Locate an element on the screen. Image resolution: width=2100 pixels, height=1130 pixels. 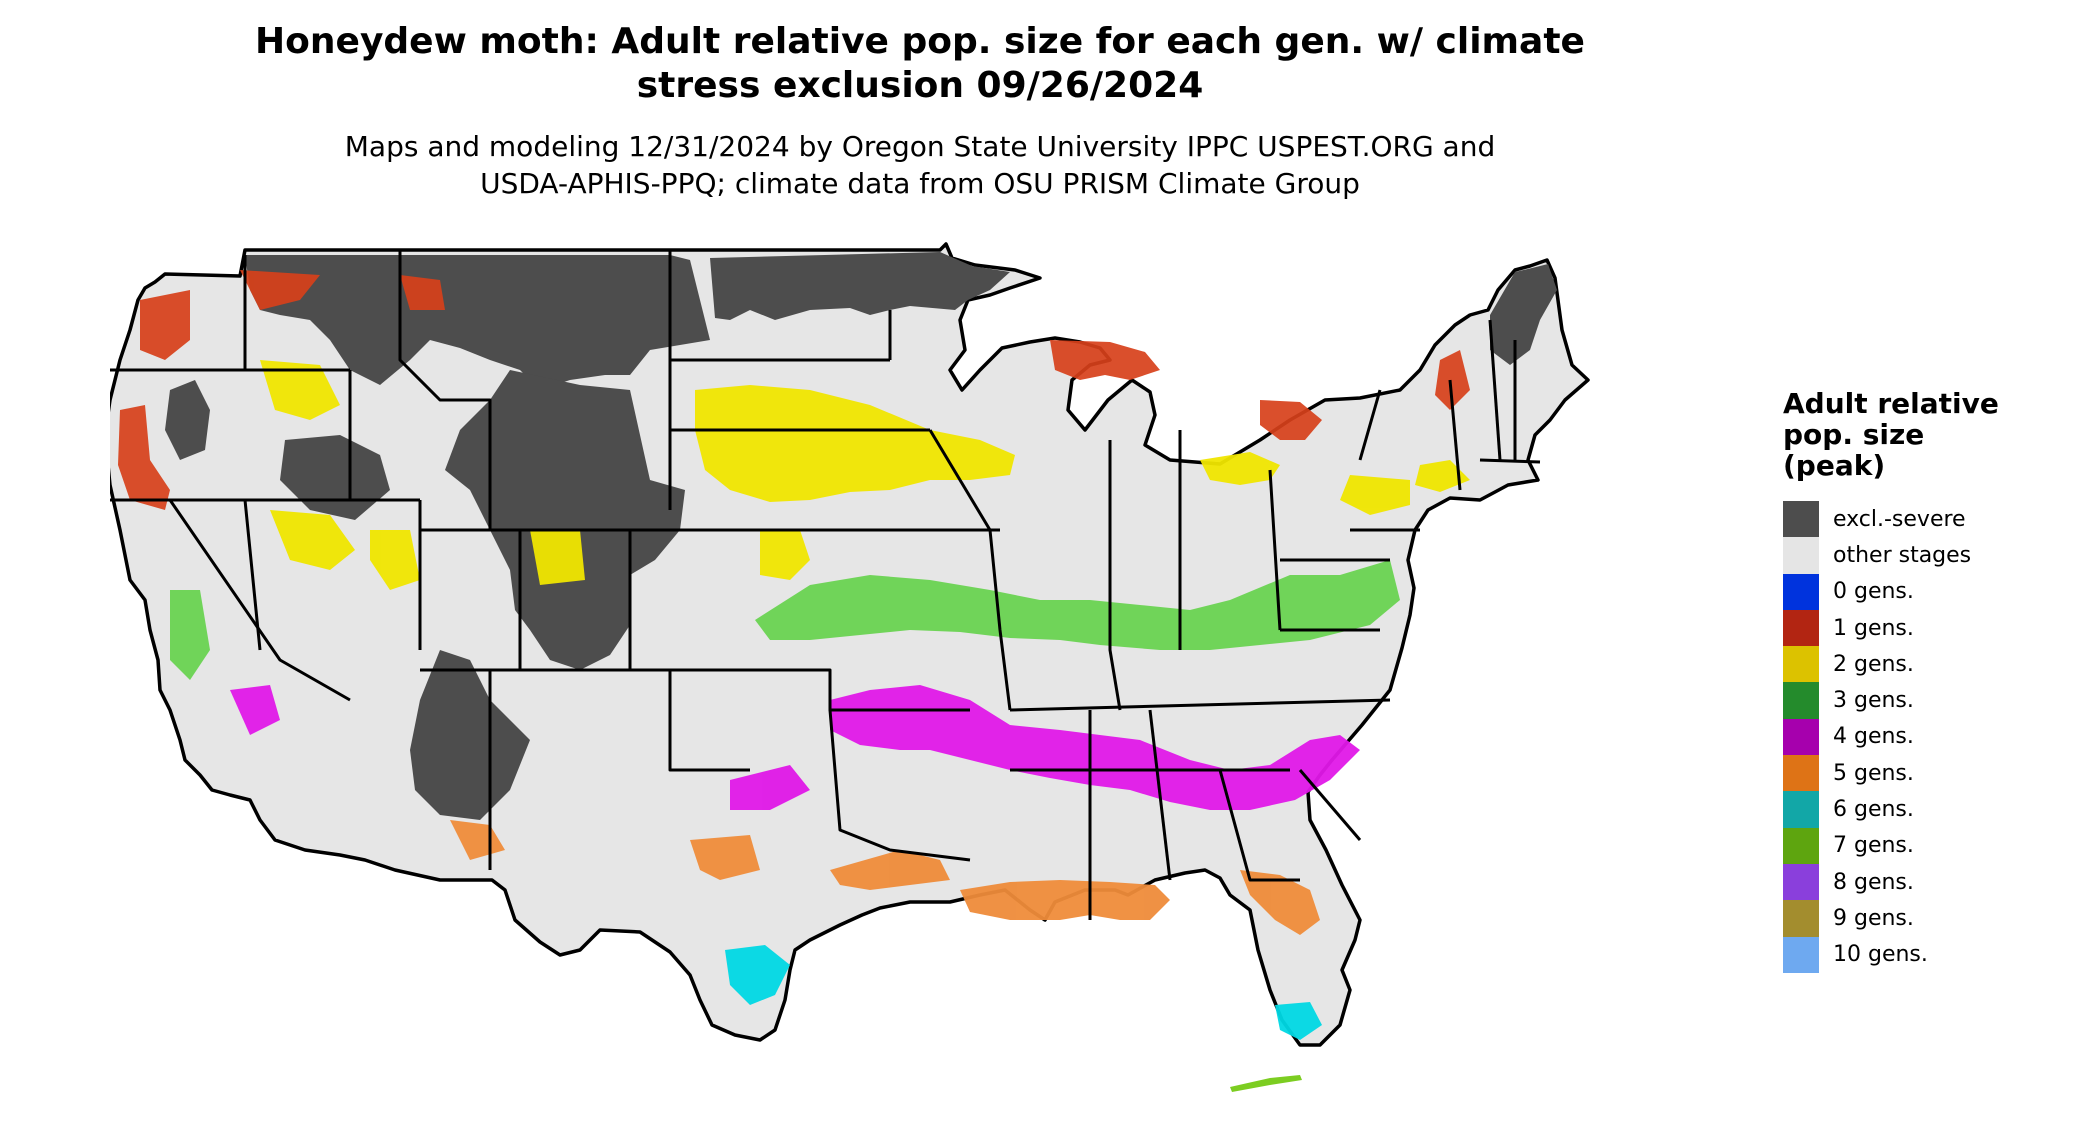
legend-label: 9 gens. is located at coordinates (1873, 918).